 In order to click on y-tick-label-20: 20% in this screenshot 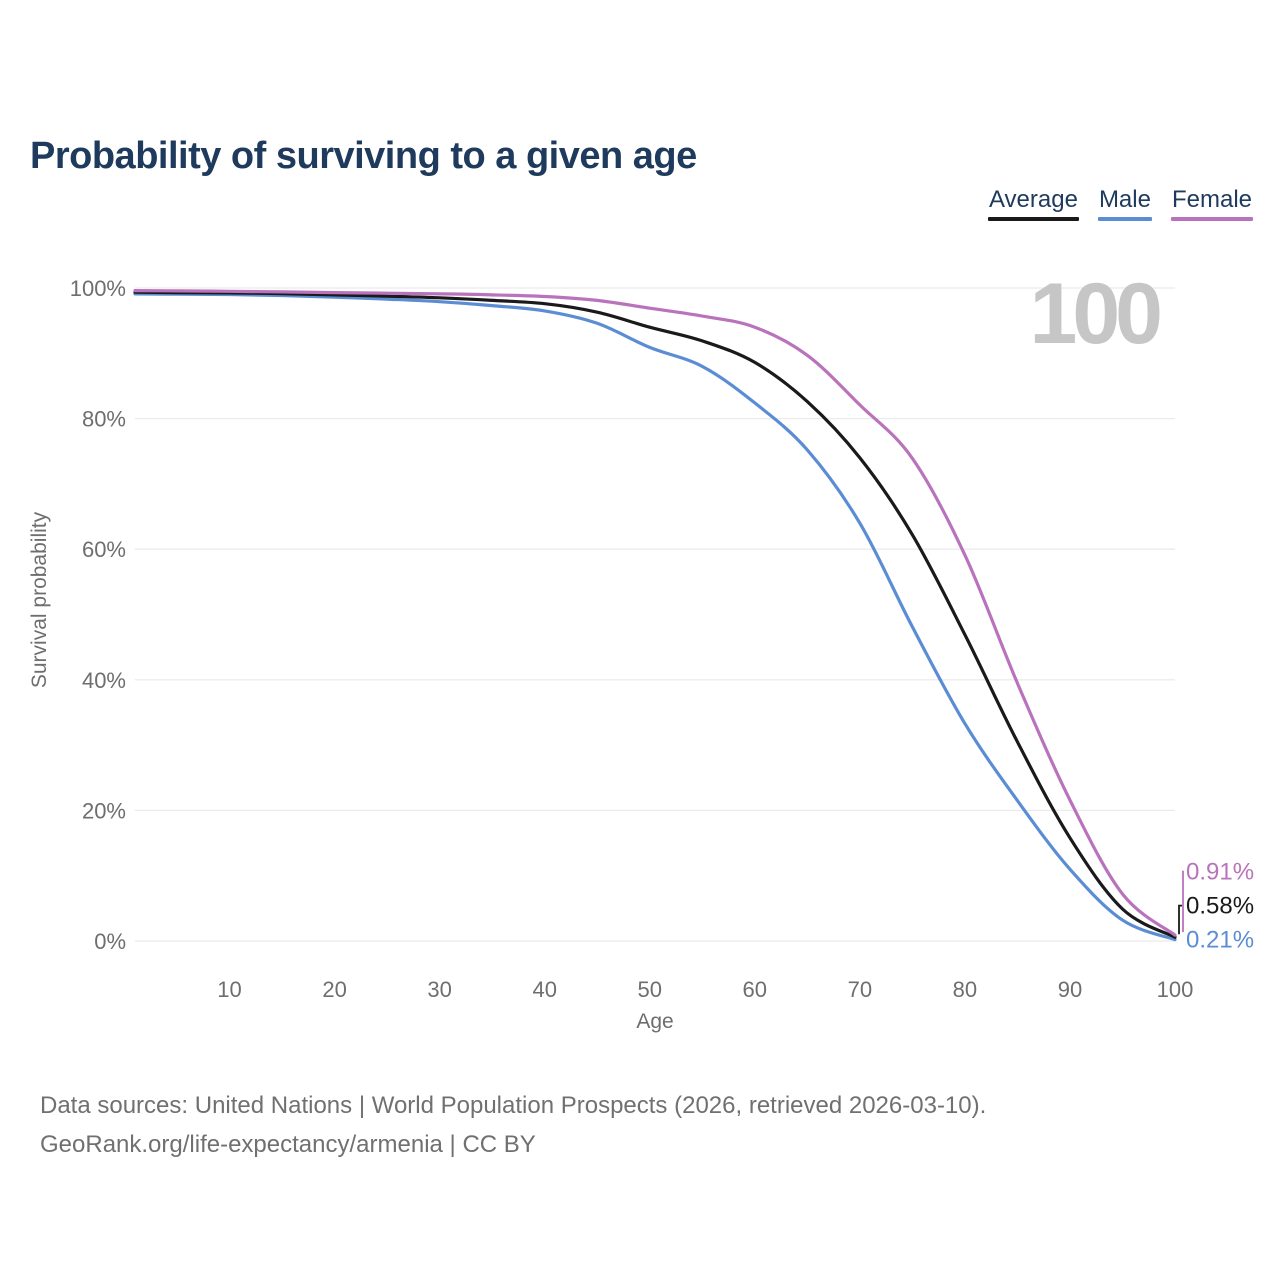, I will do `click(104, 810)`.